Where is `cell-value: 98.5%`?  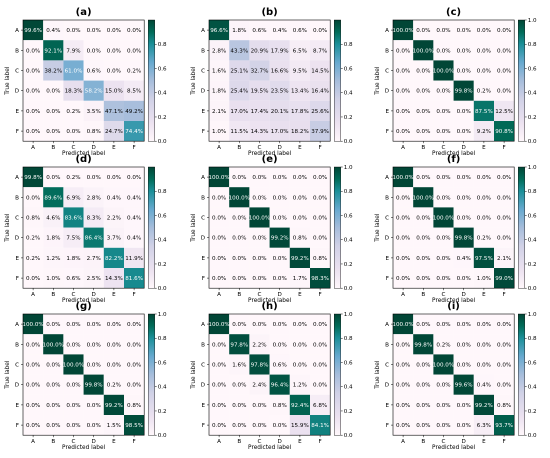 cell-value: 98.5% is located at coordinates (134, 426).